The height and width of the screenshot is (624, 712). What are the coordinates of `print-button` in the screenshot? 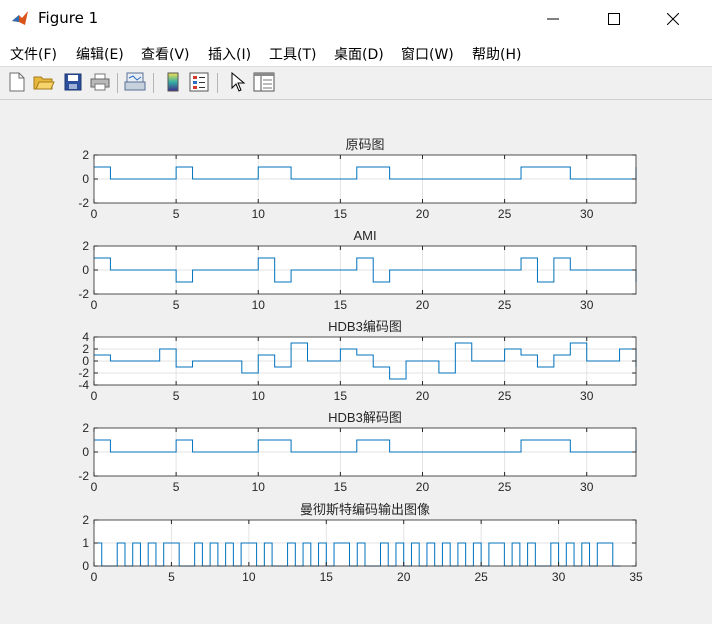 It's located at (100, 82).